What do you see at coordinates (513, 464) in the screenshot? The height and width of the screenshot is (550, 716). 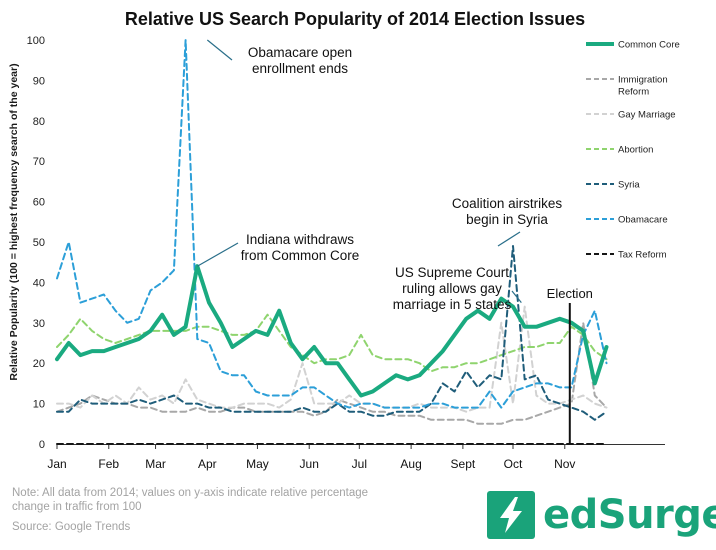 I see `x-tick-label: Oct` at bounding box center [513, 464].